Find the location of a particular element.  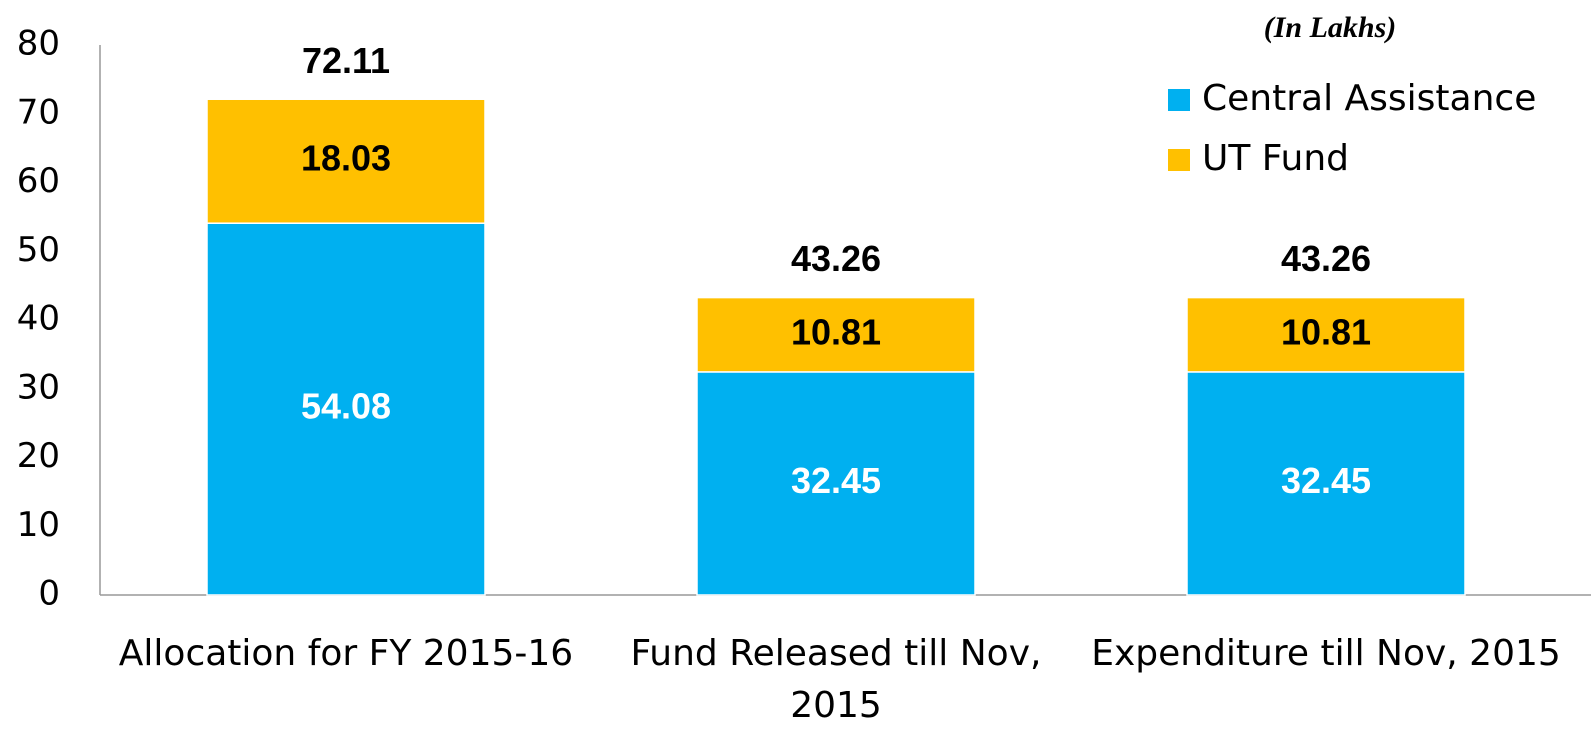

x-tick-label: Fund Released till Nov, 2015 is located at coordinates (836, 679).